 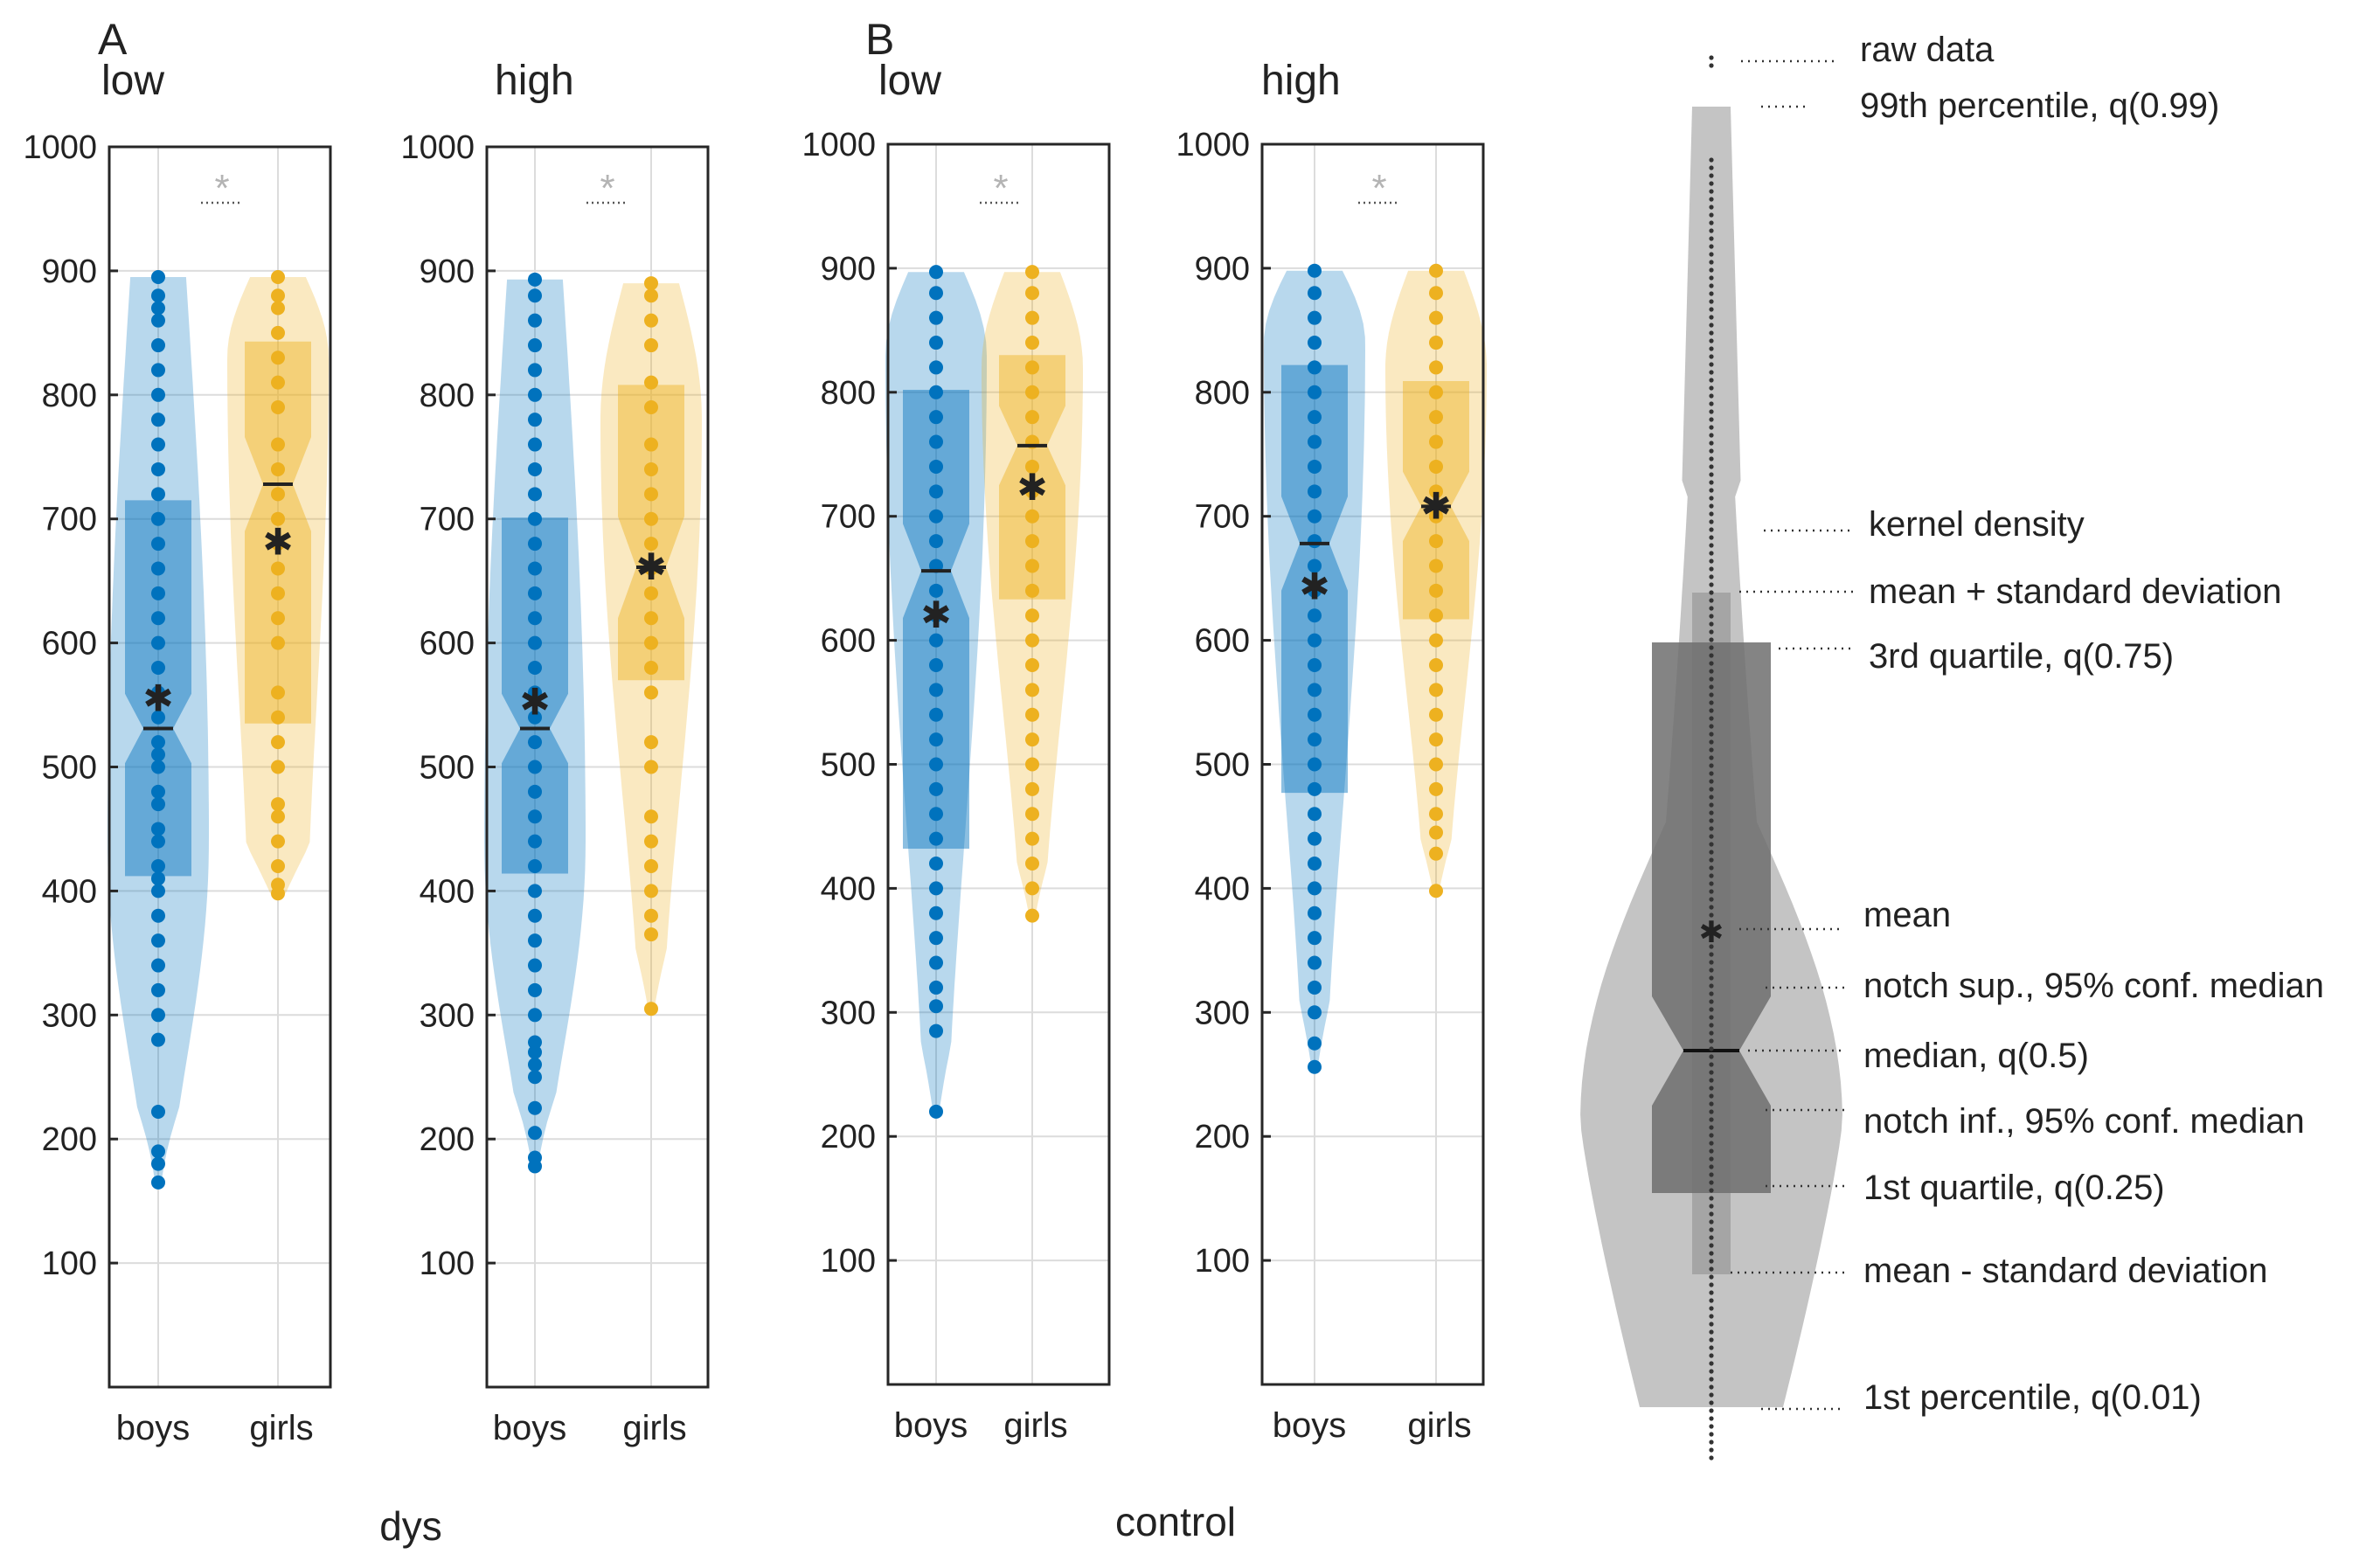 I want to click on x-tick-label-boys: boys, so click(x=153, y=1428).